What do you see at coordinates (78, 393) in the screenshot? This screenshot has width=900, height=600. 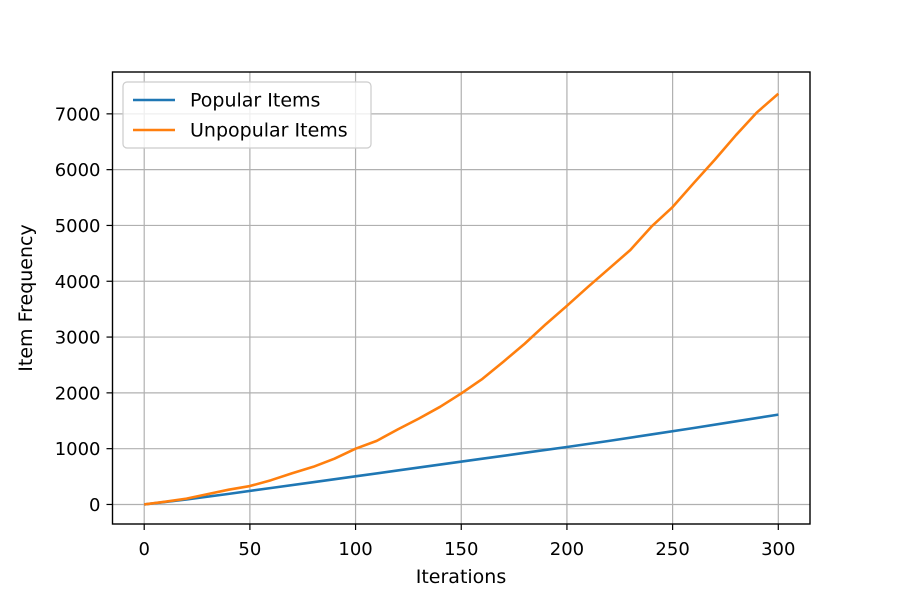 I see `y-tick-label: 2000` at bounding box center [78, 393].